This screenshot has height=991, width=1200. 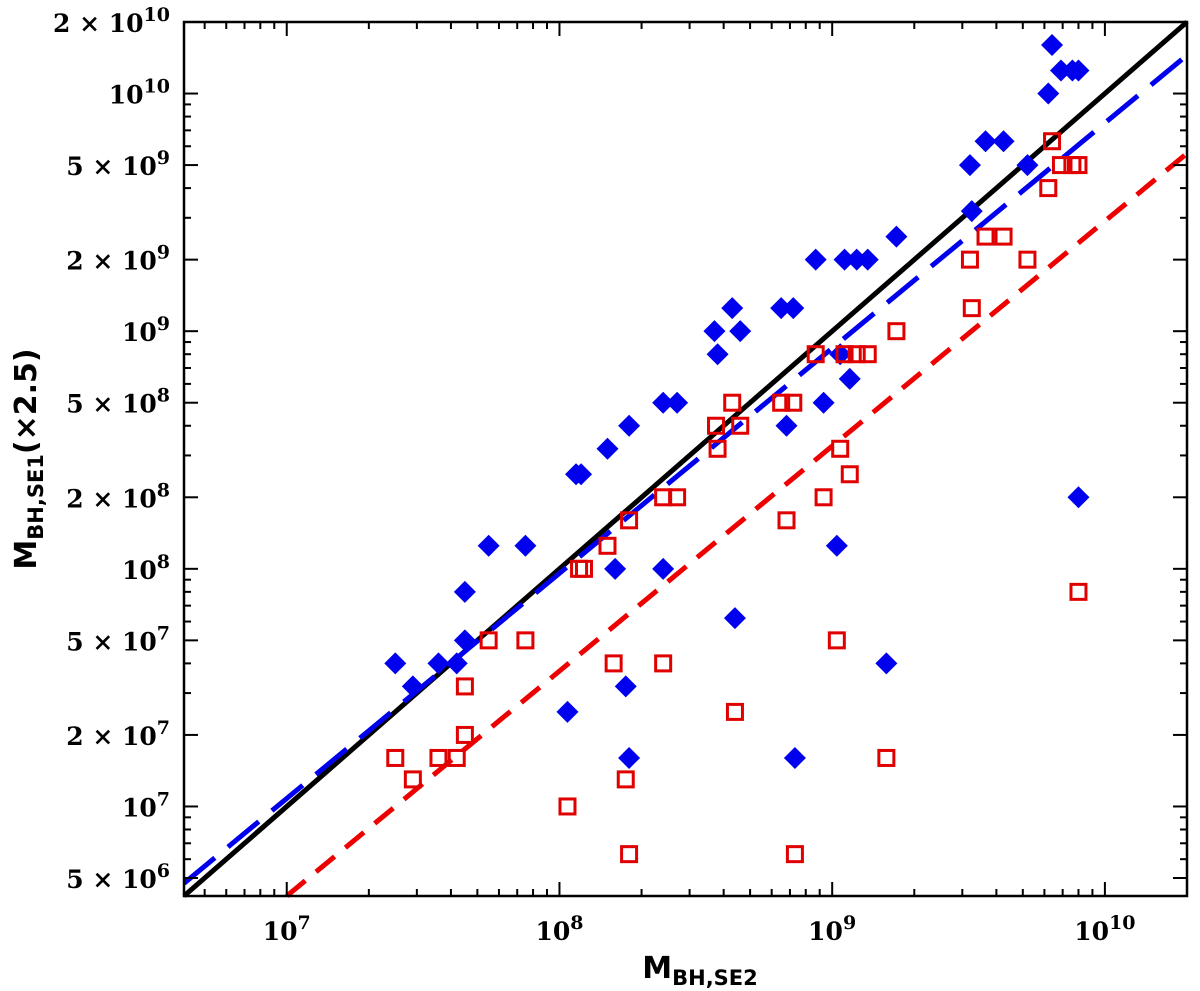 What do you see at coordinates (118, 164) in the screenshot?
I see `y-tick-label: 5 × 109` at bounding box center [118, 164].